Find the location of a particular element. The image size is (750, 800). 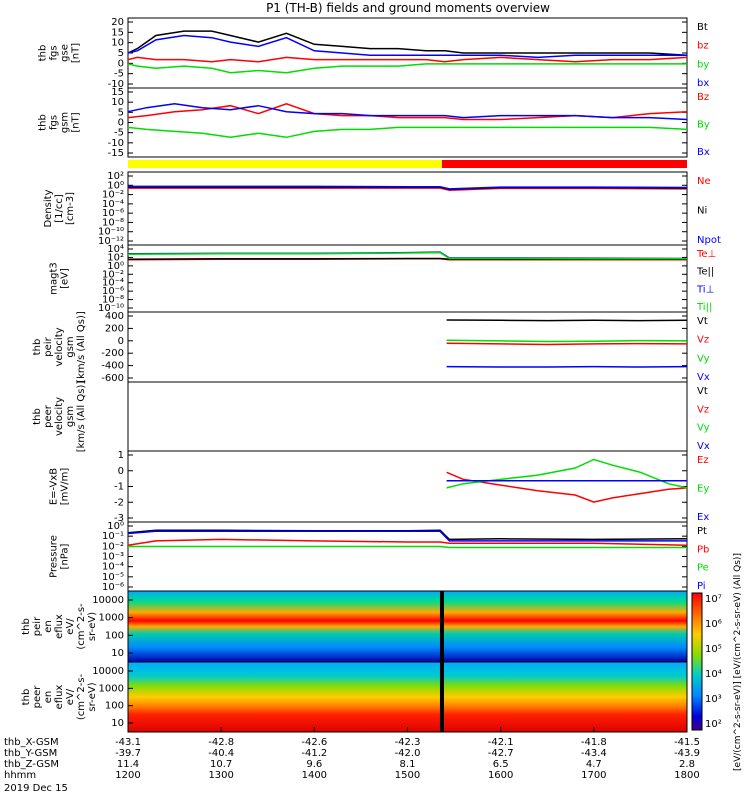

ephem-value: -42.0 is located at coordinates (408, 753).